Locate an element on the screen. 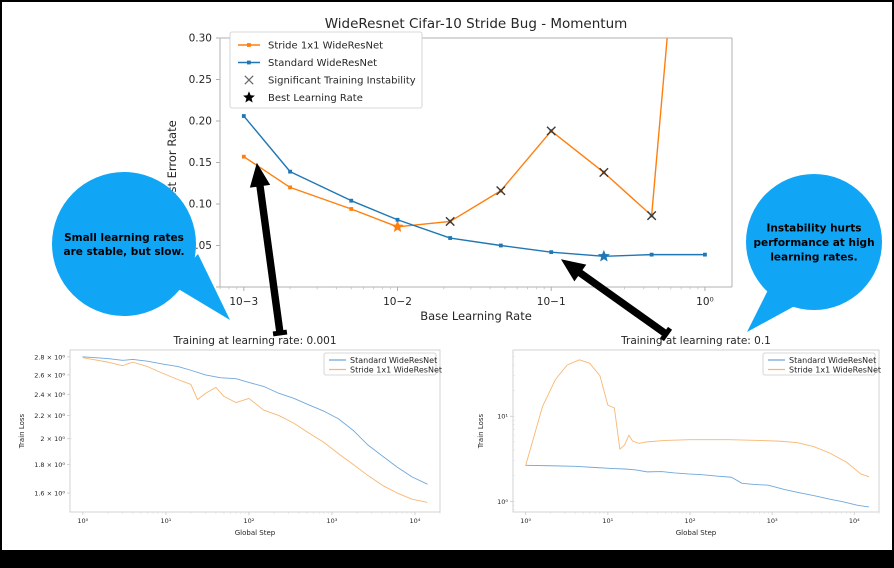 This screenshot has height=568, width=894. chart-text: Training at learning rate: 0.001 is located at coordinates (254, 341).